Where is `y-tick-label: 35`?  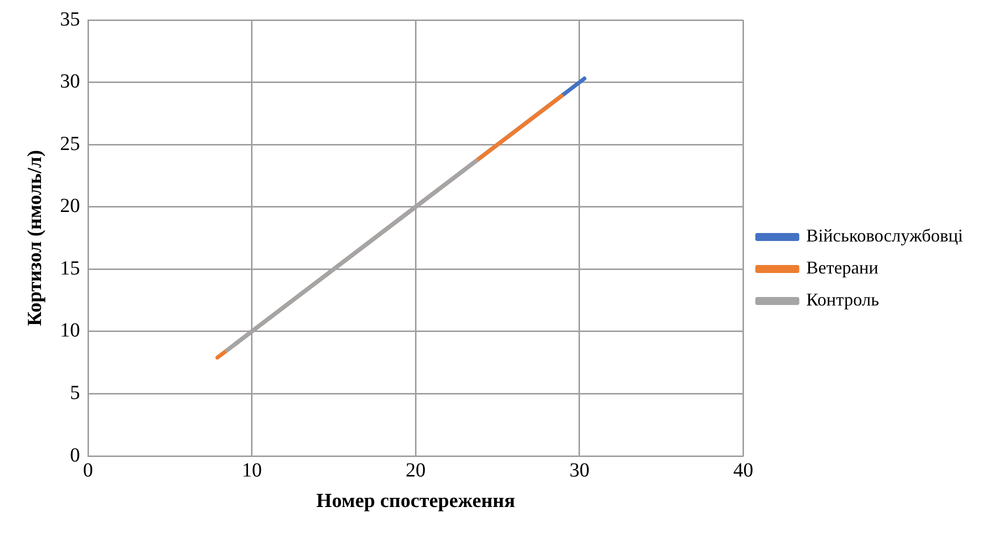 y-tick-label: 35 is located at coordinates (70, 19).